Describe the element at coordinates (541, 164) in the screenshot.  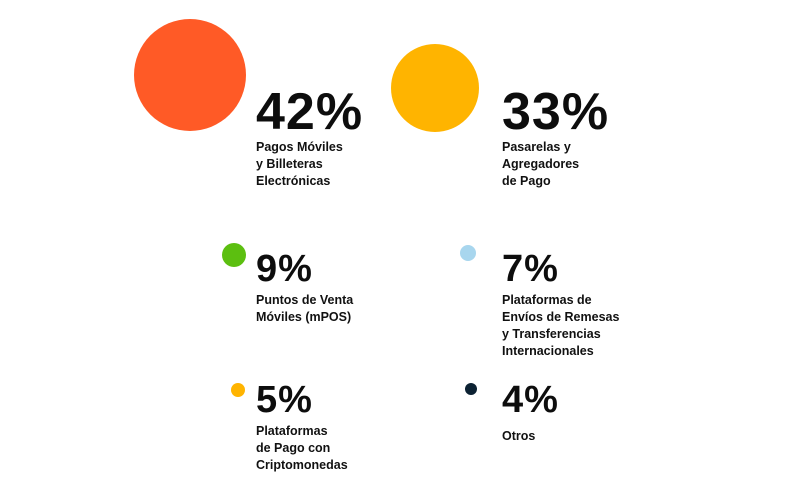
I see `category-label-1: Pasarelas y Agregadores de Pago` at that location.